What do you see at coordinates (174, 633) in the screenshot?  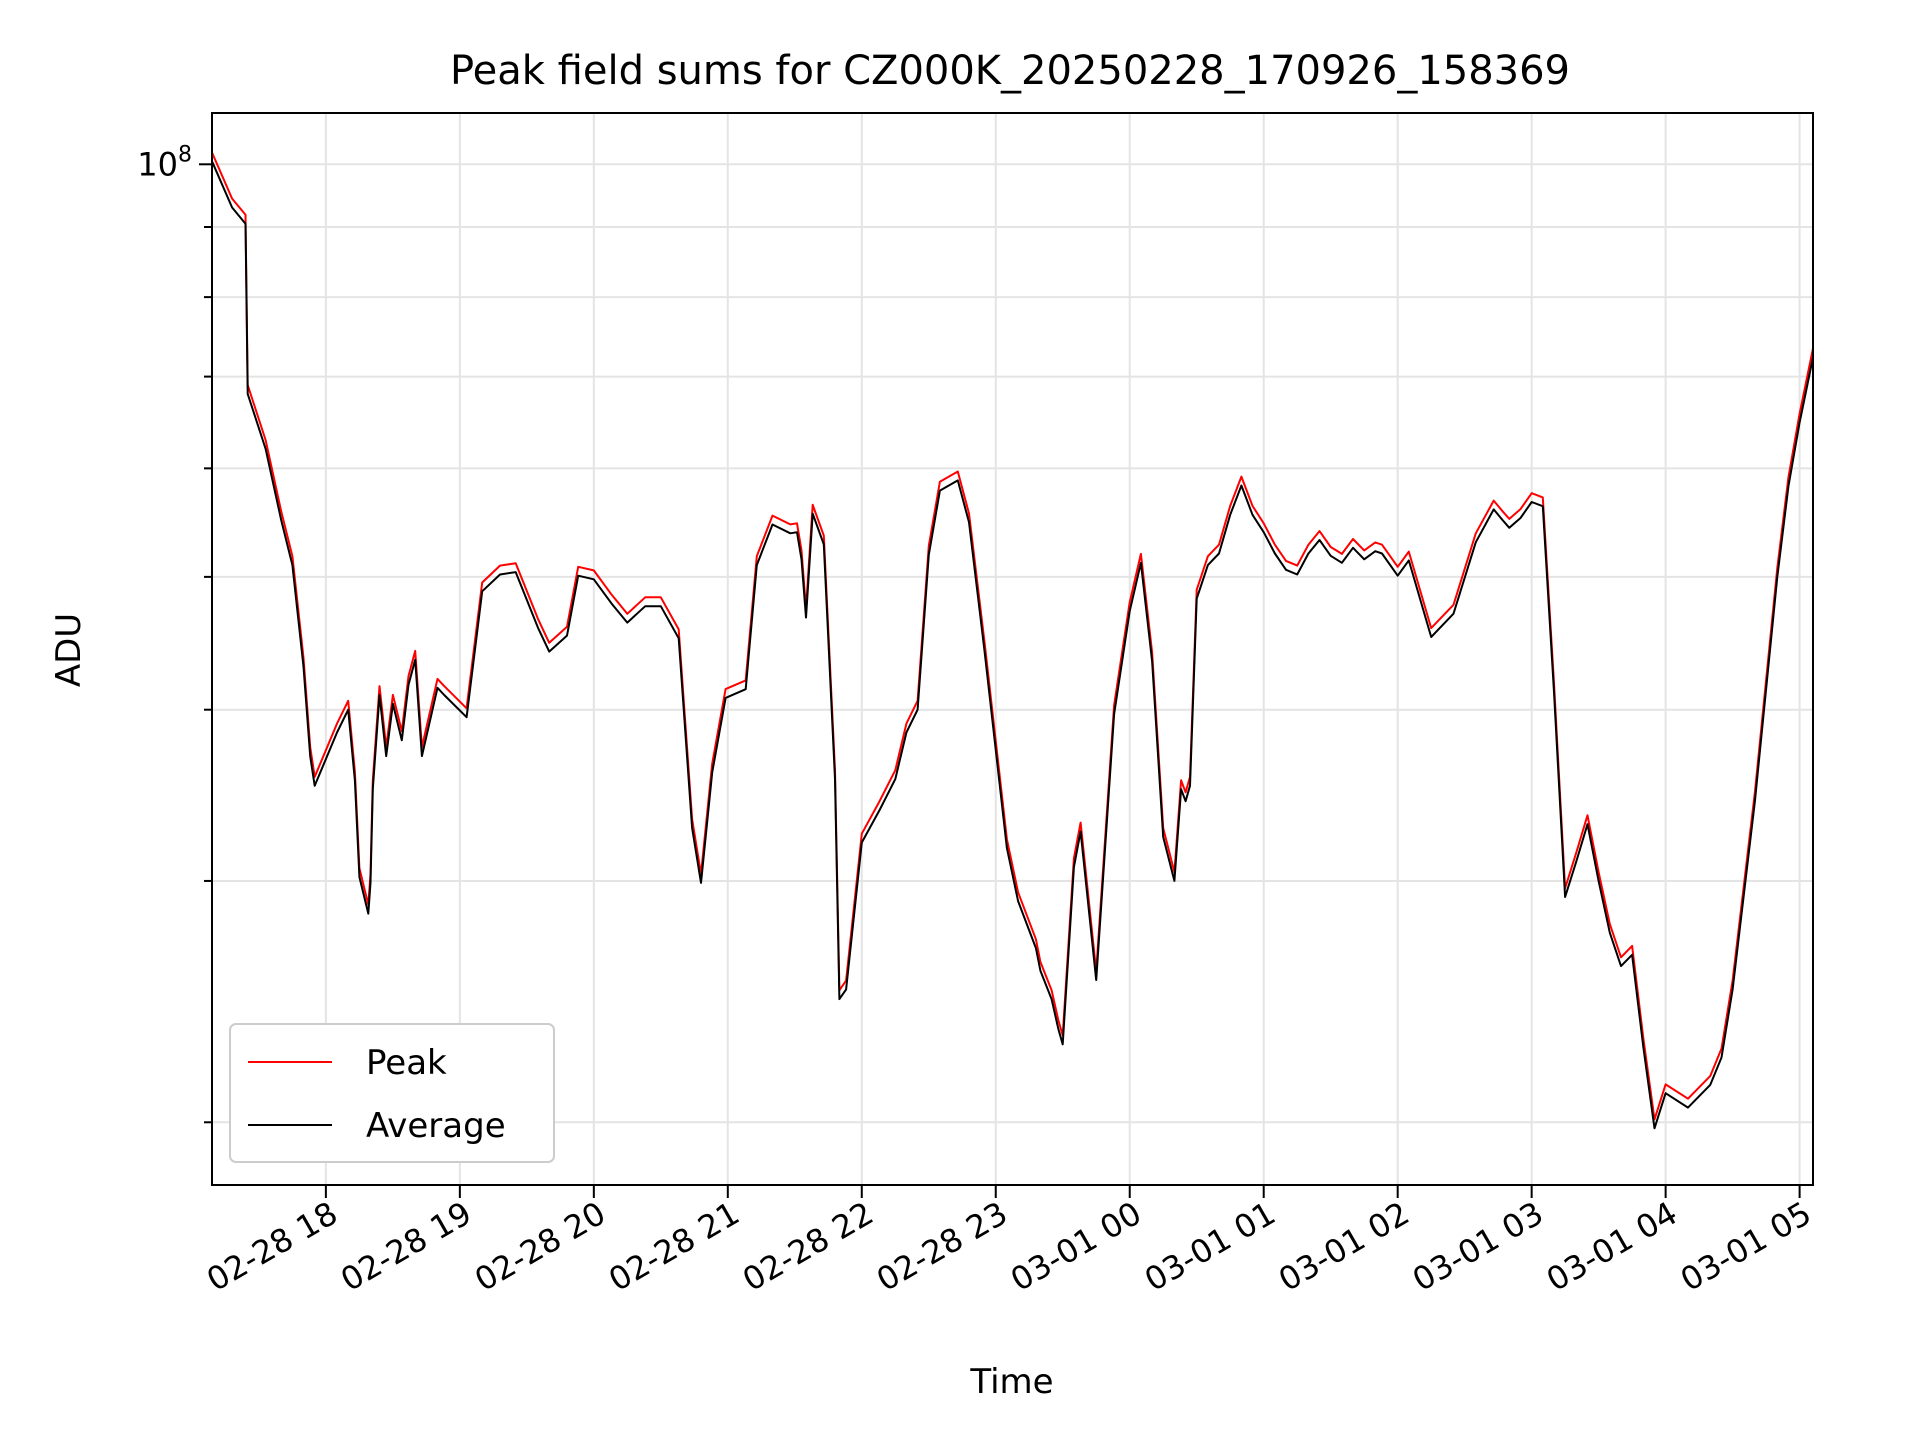 I see `y-axis-ticks: 108` at bounding box center [174, 633].